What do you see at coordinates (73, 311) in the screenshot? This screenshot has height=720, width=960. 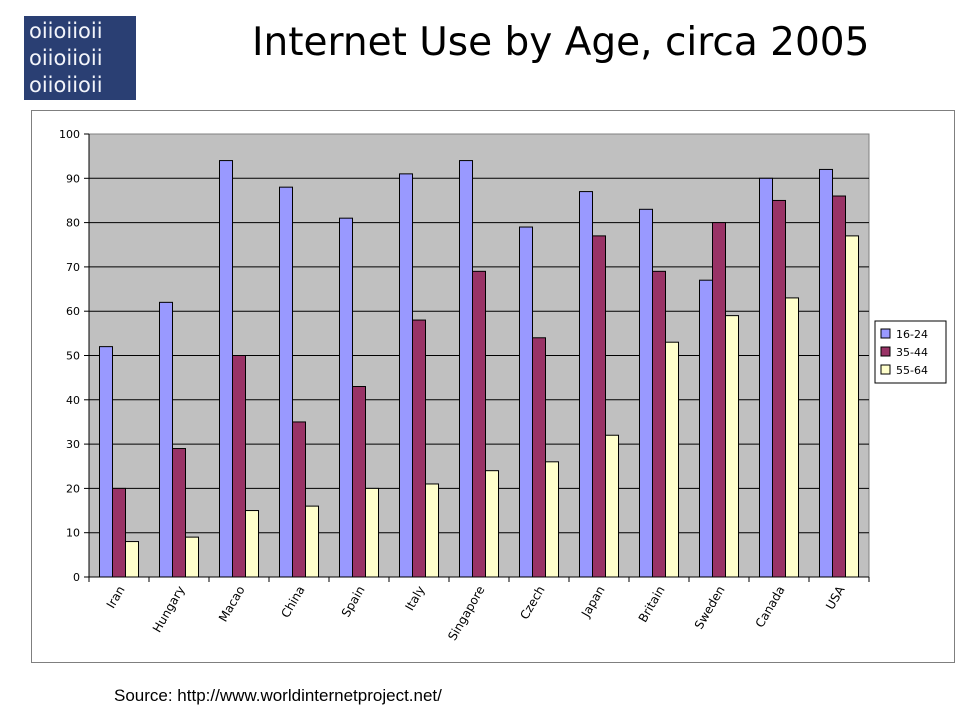 I see `y-tick-label: 60` at bounding box center [73, 311].